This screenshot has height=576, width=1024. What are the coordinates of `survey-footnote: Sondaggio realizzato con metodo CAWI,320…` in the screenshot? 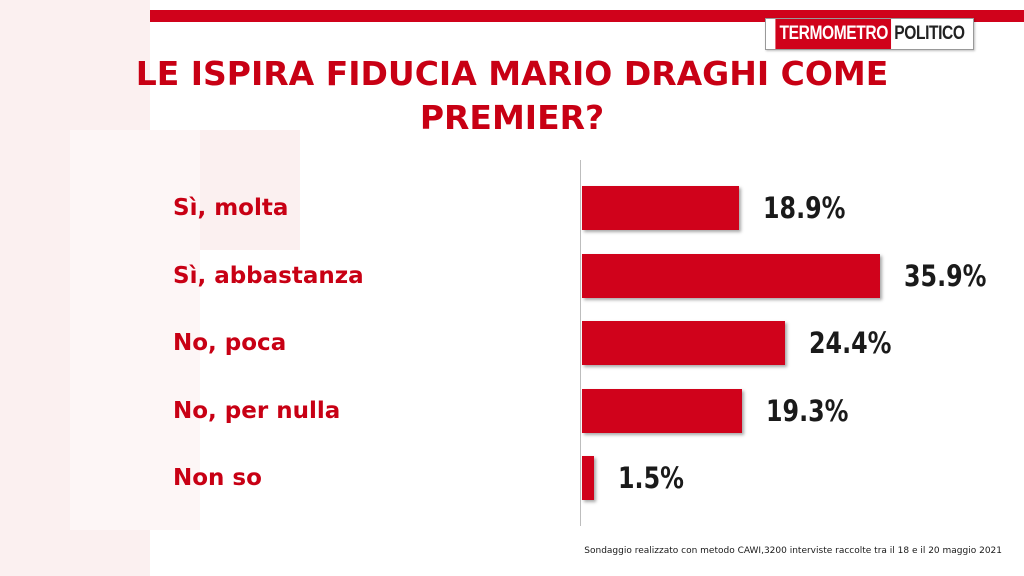 It's located at (793, 551).